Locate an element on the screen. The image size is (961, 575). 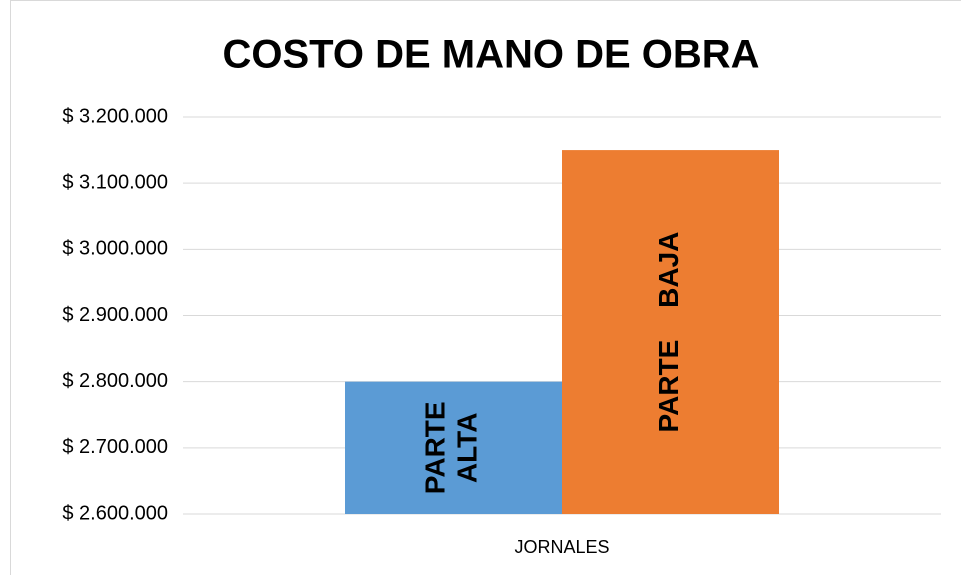
y-tick-label: $ 2.700.000 is located at coordinates (115, 447).